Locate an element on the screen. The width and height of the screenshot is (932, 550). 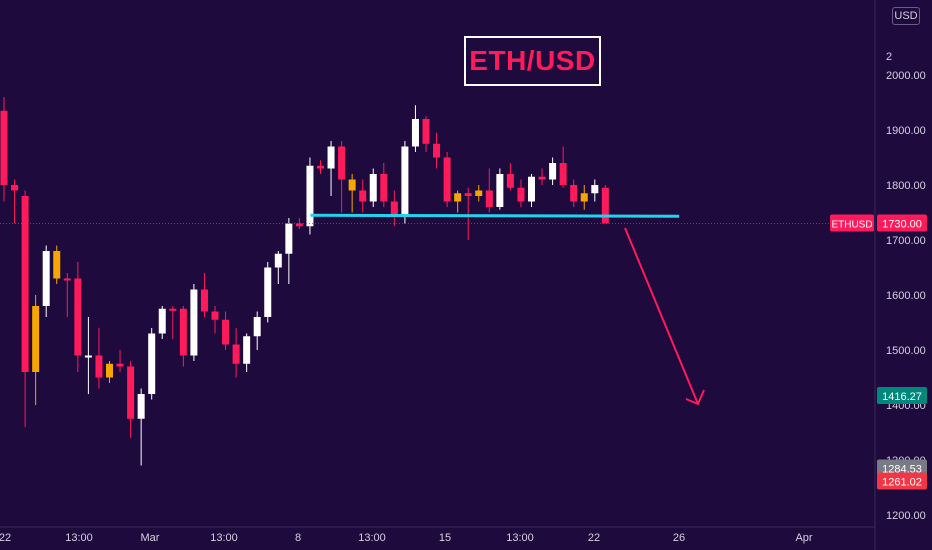
x-tick-label: 22 is located at coordinates (594, 538).